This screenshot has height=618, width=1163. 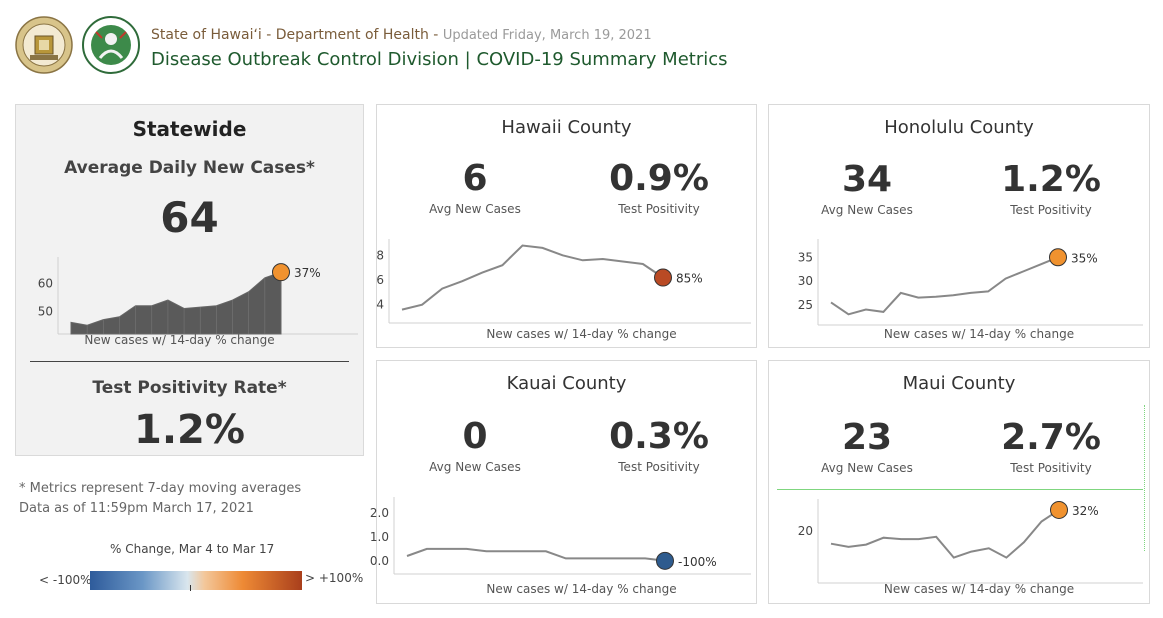 I want to click on y-tick-label: 8, so click(x=380, y=255).